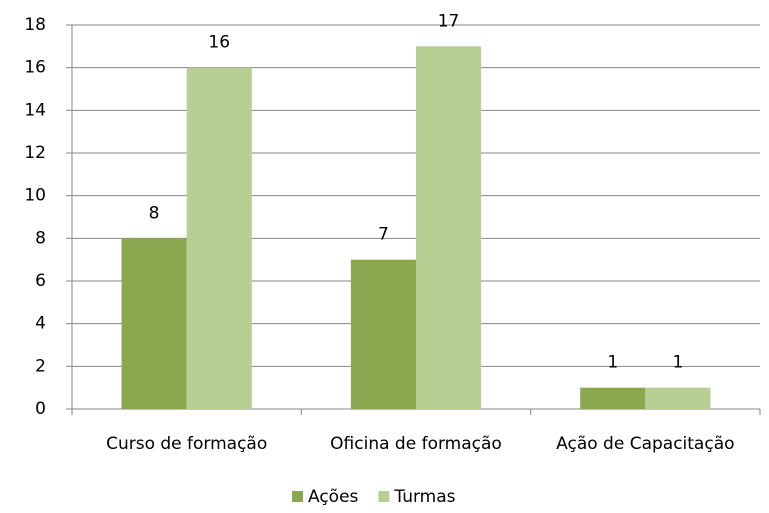 This screenshot has height=513, width=769. I want to click on x-tick-label: Curso de formação, so click(186, 444).